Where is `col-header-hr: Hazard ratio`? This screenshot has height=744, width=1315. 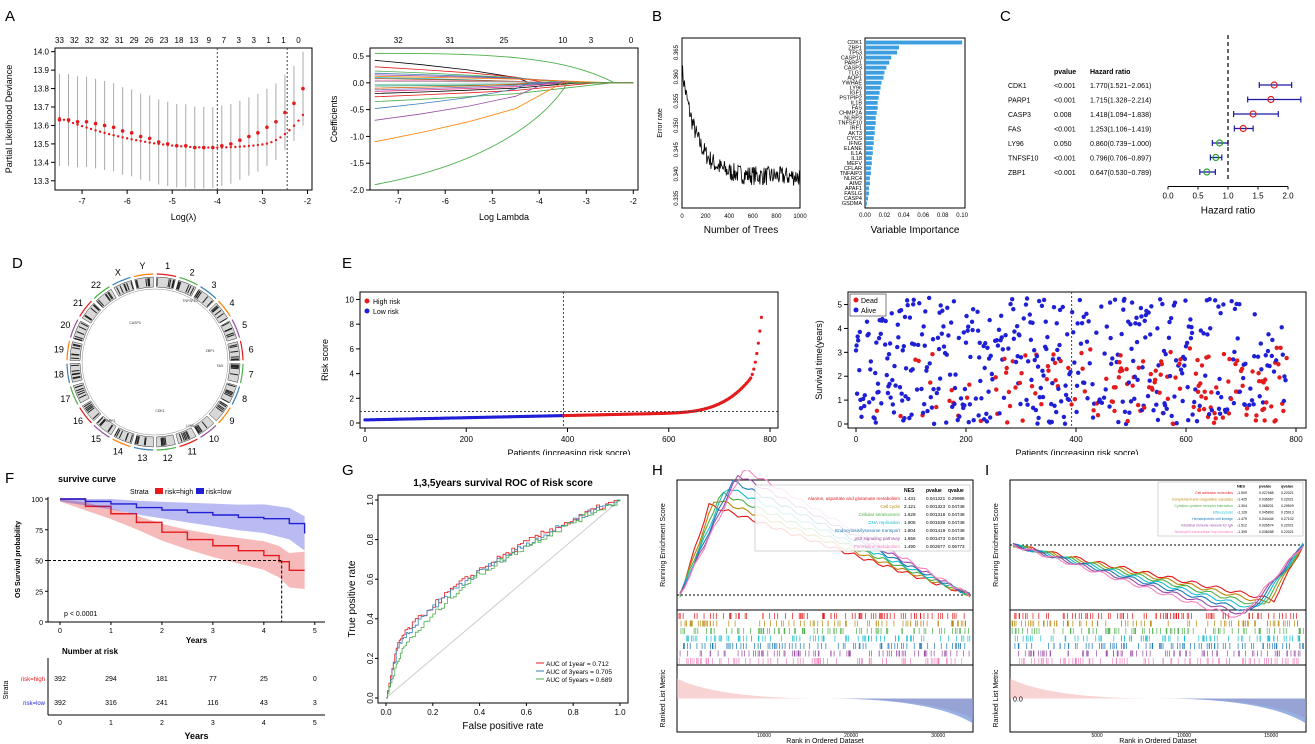 col-header-hr: Hazard ratio is located at coordinates (1110, 72).